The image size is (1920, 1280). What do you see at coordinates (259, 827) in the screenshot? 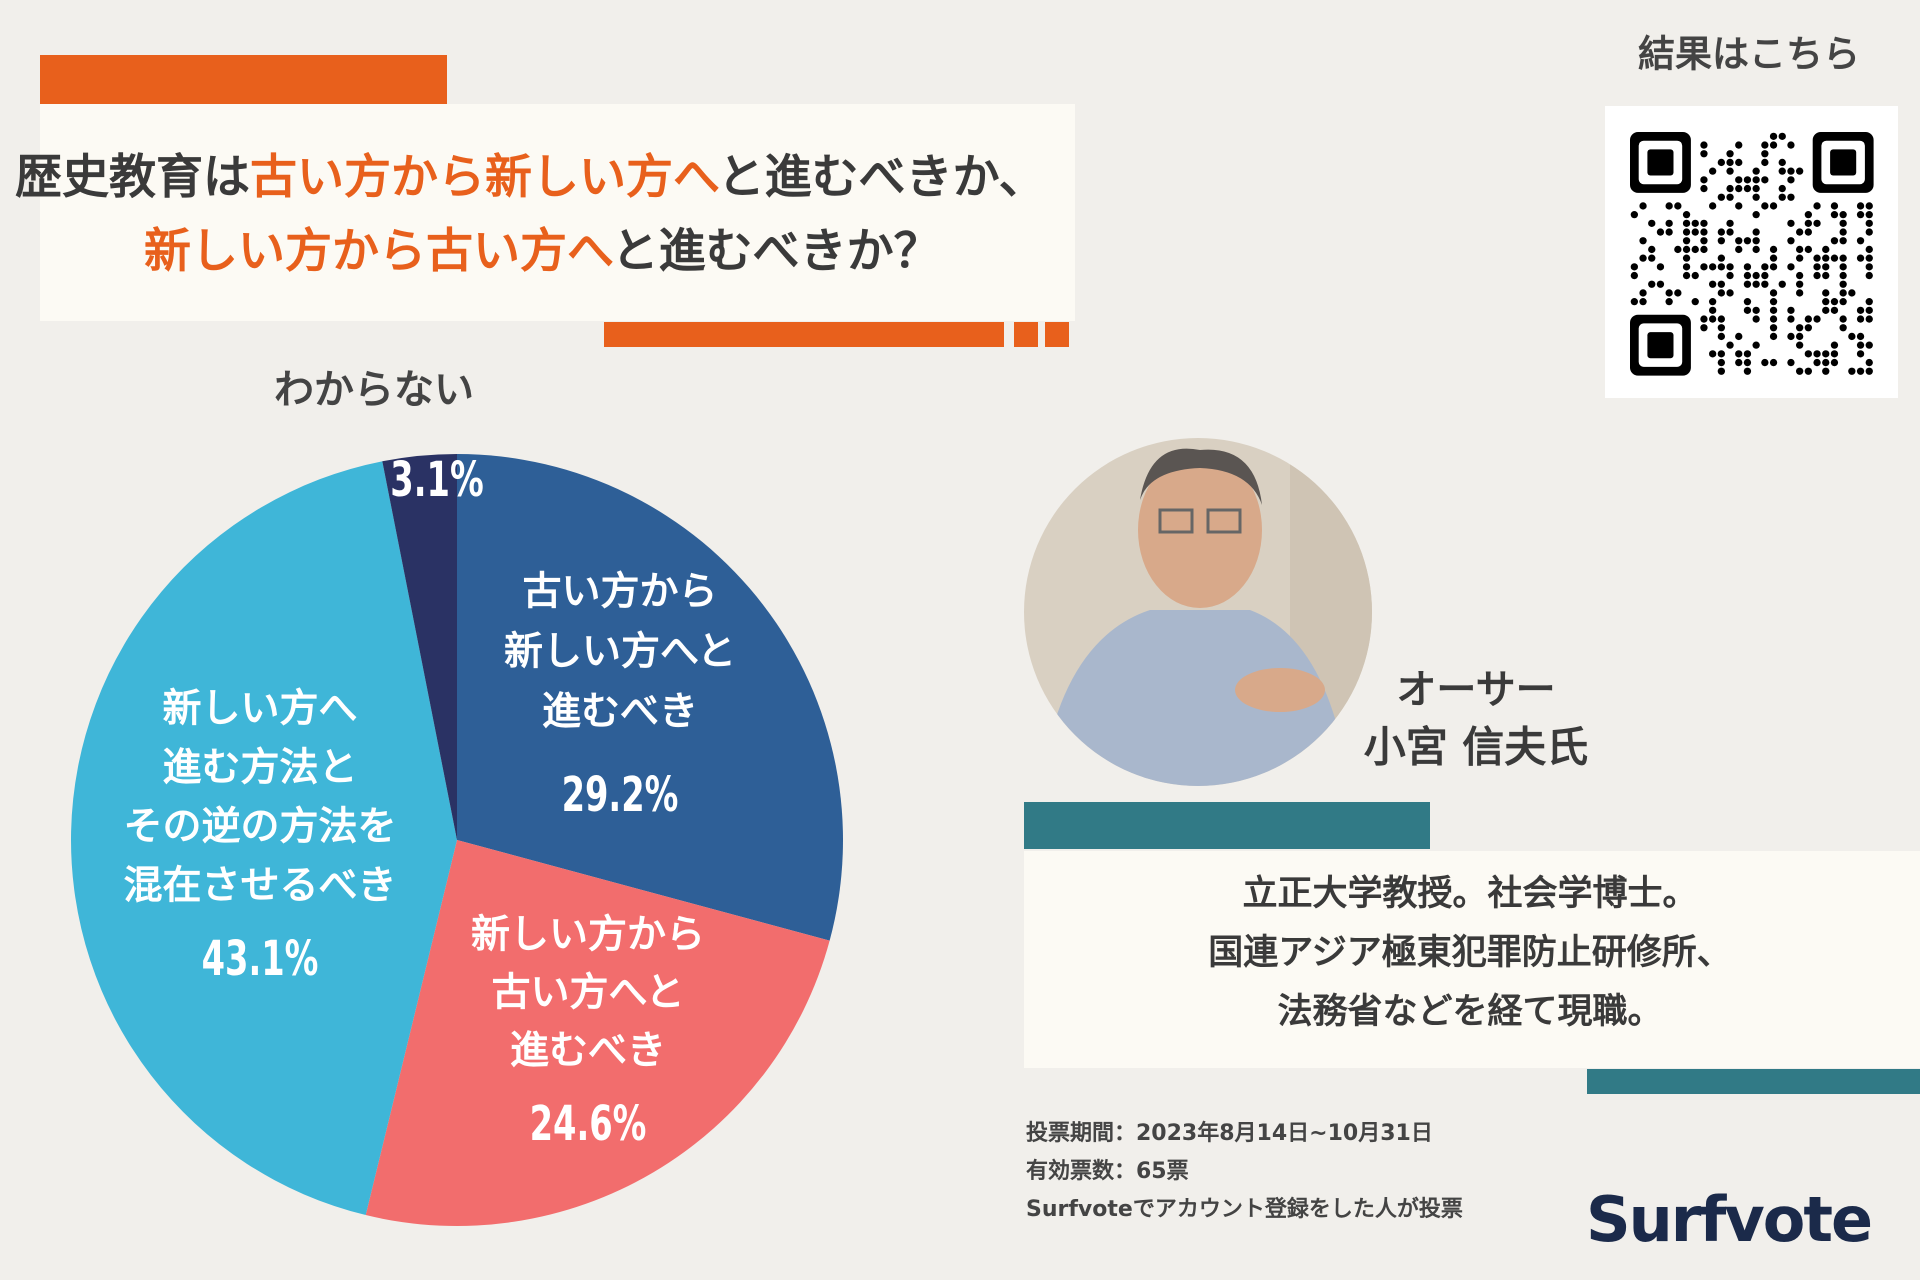
I see `slice-label: その逆の方法を` at bounding box center [259, 827].